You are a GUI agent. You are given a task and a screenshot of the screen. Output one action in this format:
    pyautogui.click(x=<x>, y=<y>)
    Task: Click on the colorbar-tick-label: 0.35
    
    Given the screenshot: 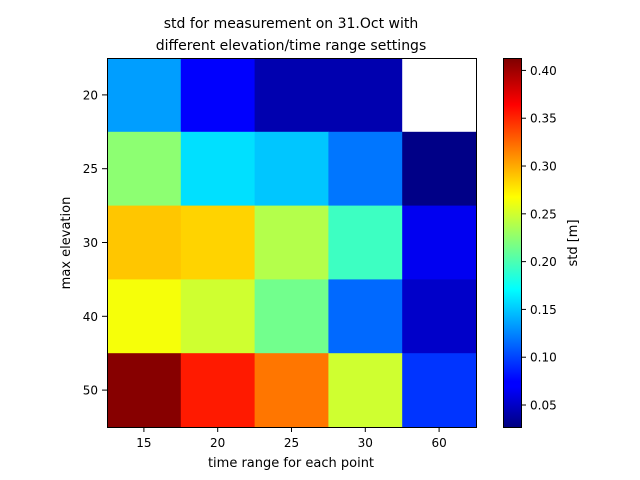 What is the action you would take?
    pyautogui.click(x=543, y=119)
    